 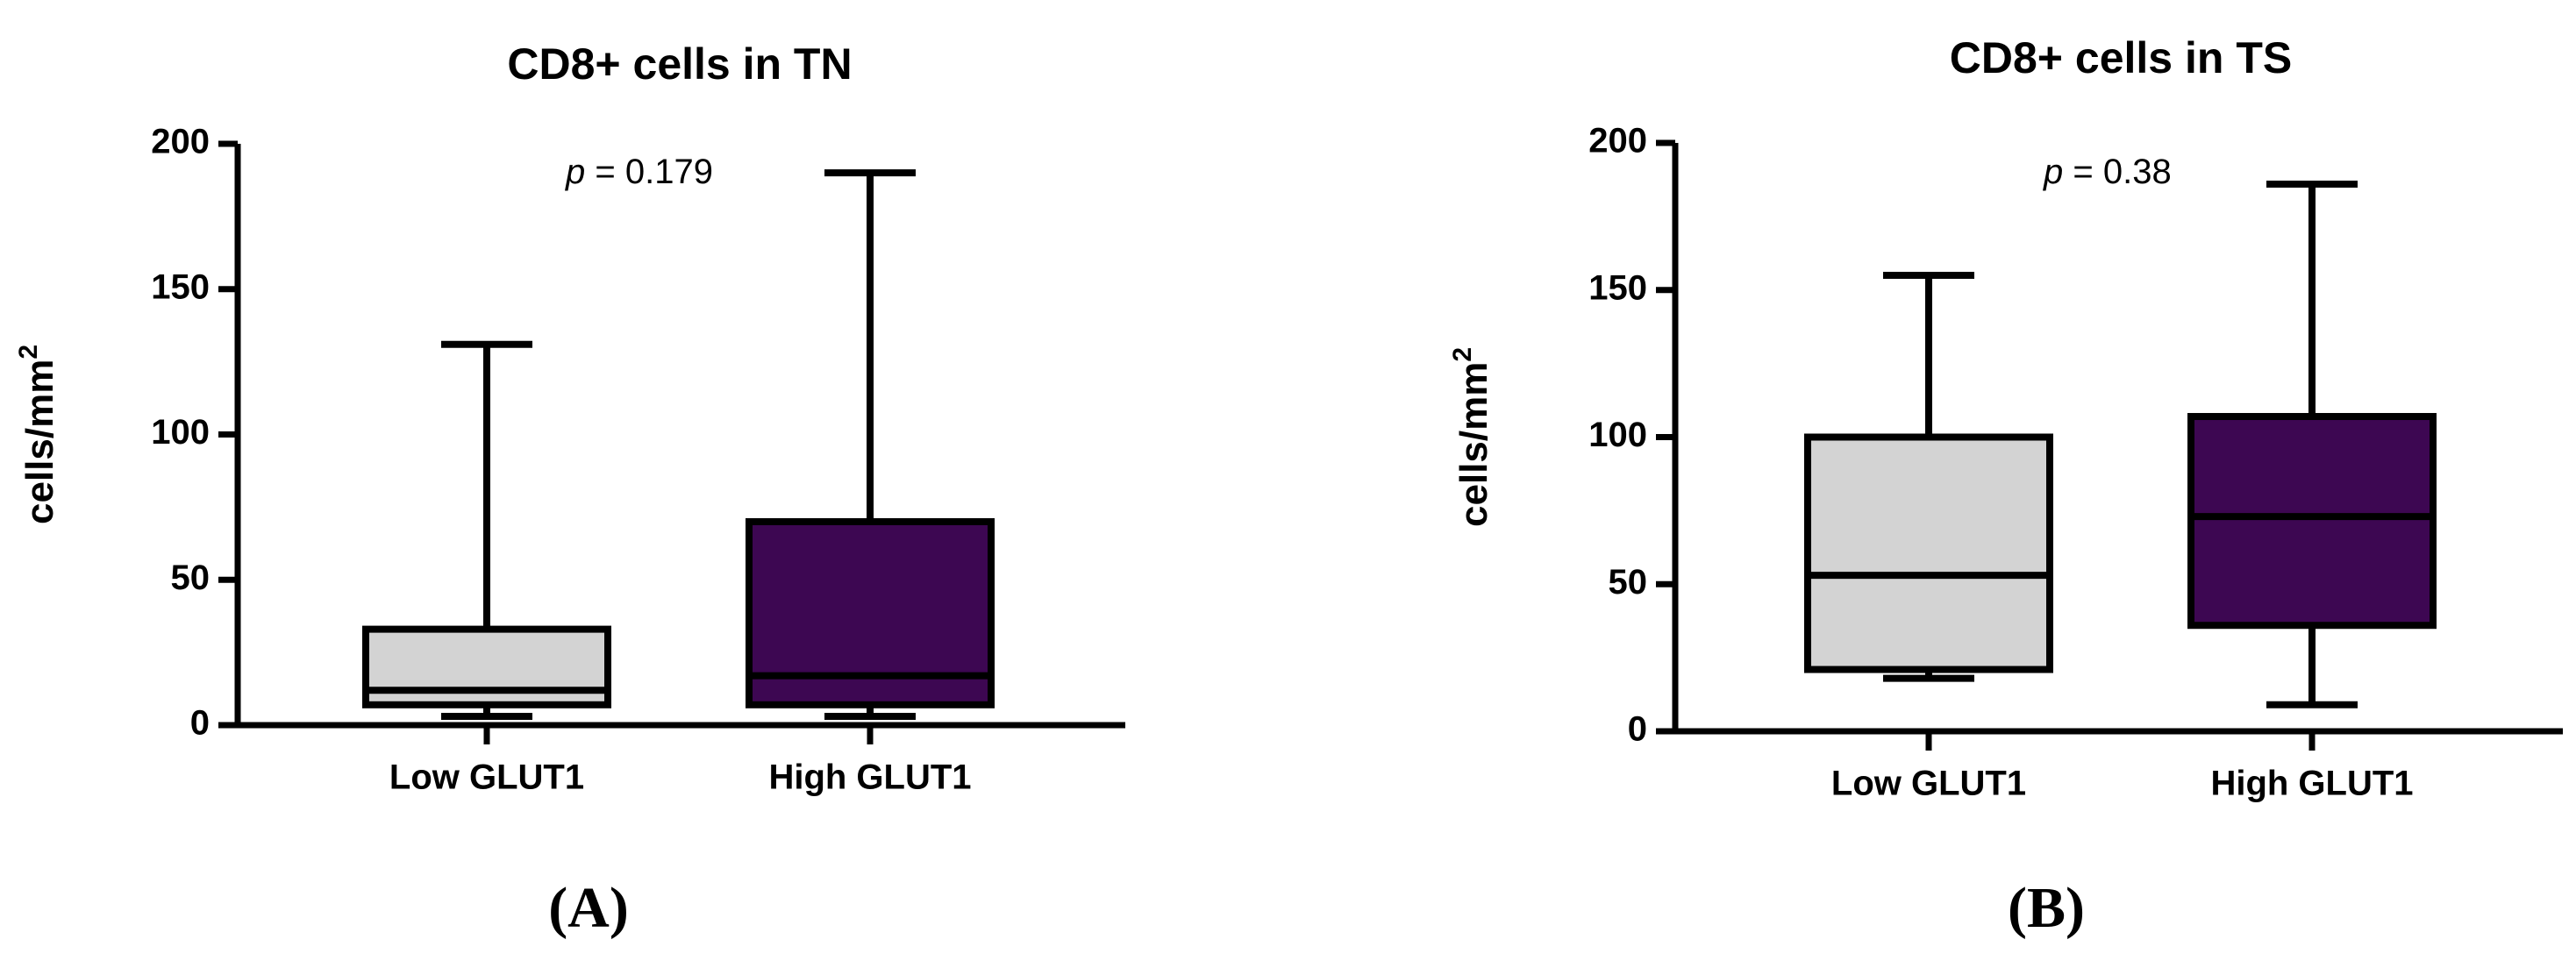 I want to click on chart-title: CD8+ cells in TN, so click(x=680, y=64).